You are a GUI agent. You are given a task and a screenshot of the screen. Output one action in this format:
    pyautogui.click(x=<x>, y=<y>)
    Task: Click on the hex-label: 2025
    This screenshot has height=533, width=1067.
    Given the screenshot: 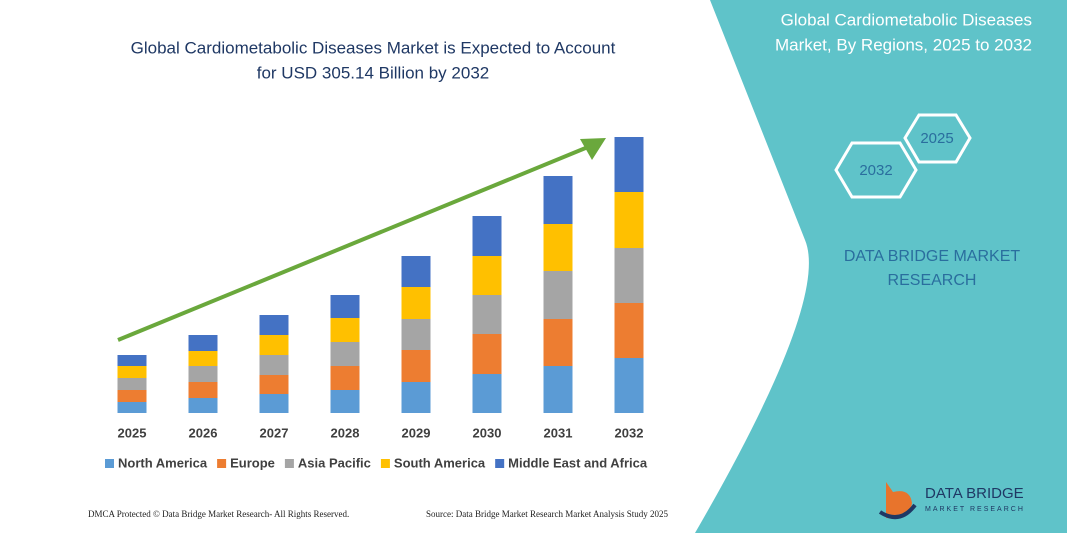 What is the action you would take?
    pyautogui.click(x=936, y=138)
    